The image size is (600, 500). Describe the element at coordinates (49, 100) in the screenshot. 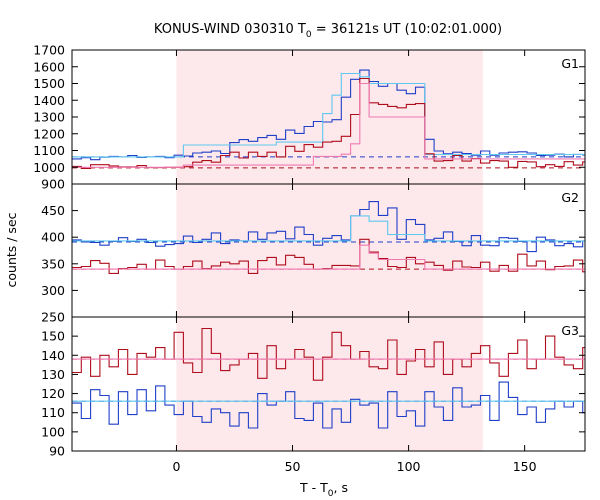

I see `y-tick-label: 1400` at that location.